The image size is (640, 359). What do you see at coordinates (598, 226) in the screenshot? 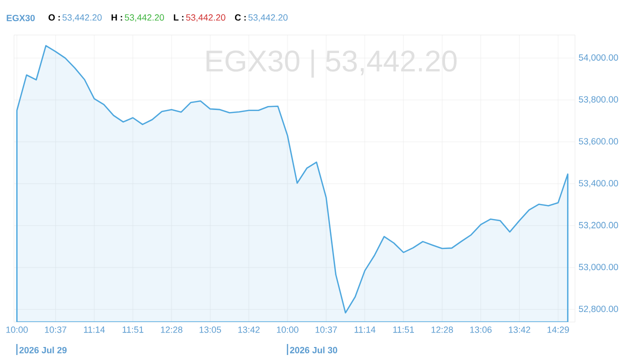
I see `y-tick-label: 53,200.00` at bounding box center [598, 226].